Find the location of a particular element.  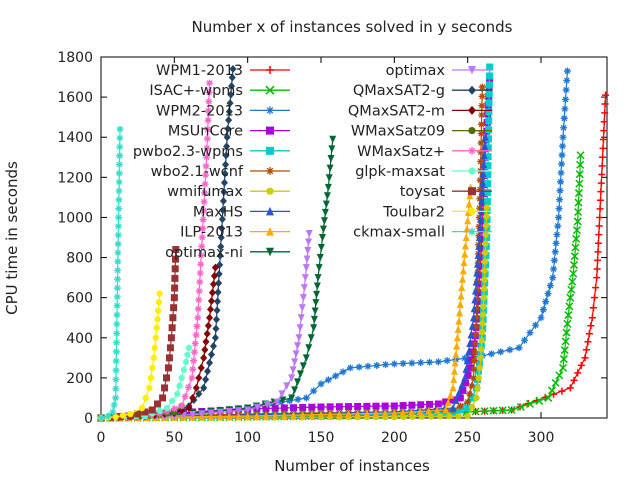

legend-label: WPM2-2013 is located at coordinates (199, 111).